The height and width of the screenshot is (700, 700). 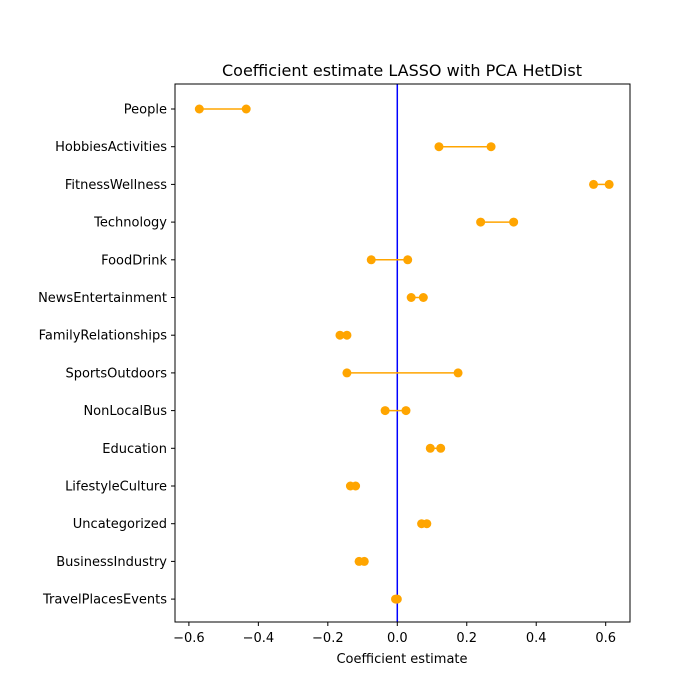 I want to click on x-tick-label: −0.4, so click(x=259, y=638).